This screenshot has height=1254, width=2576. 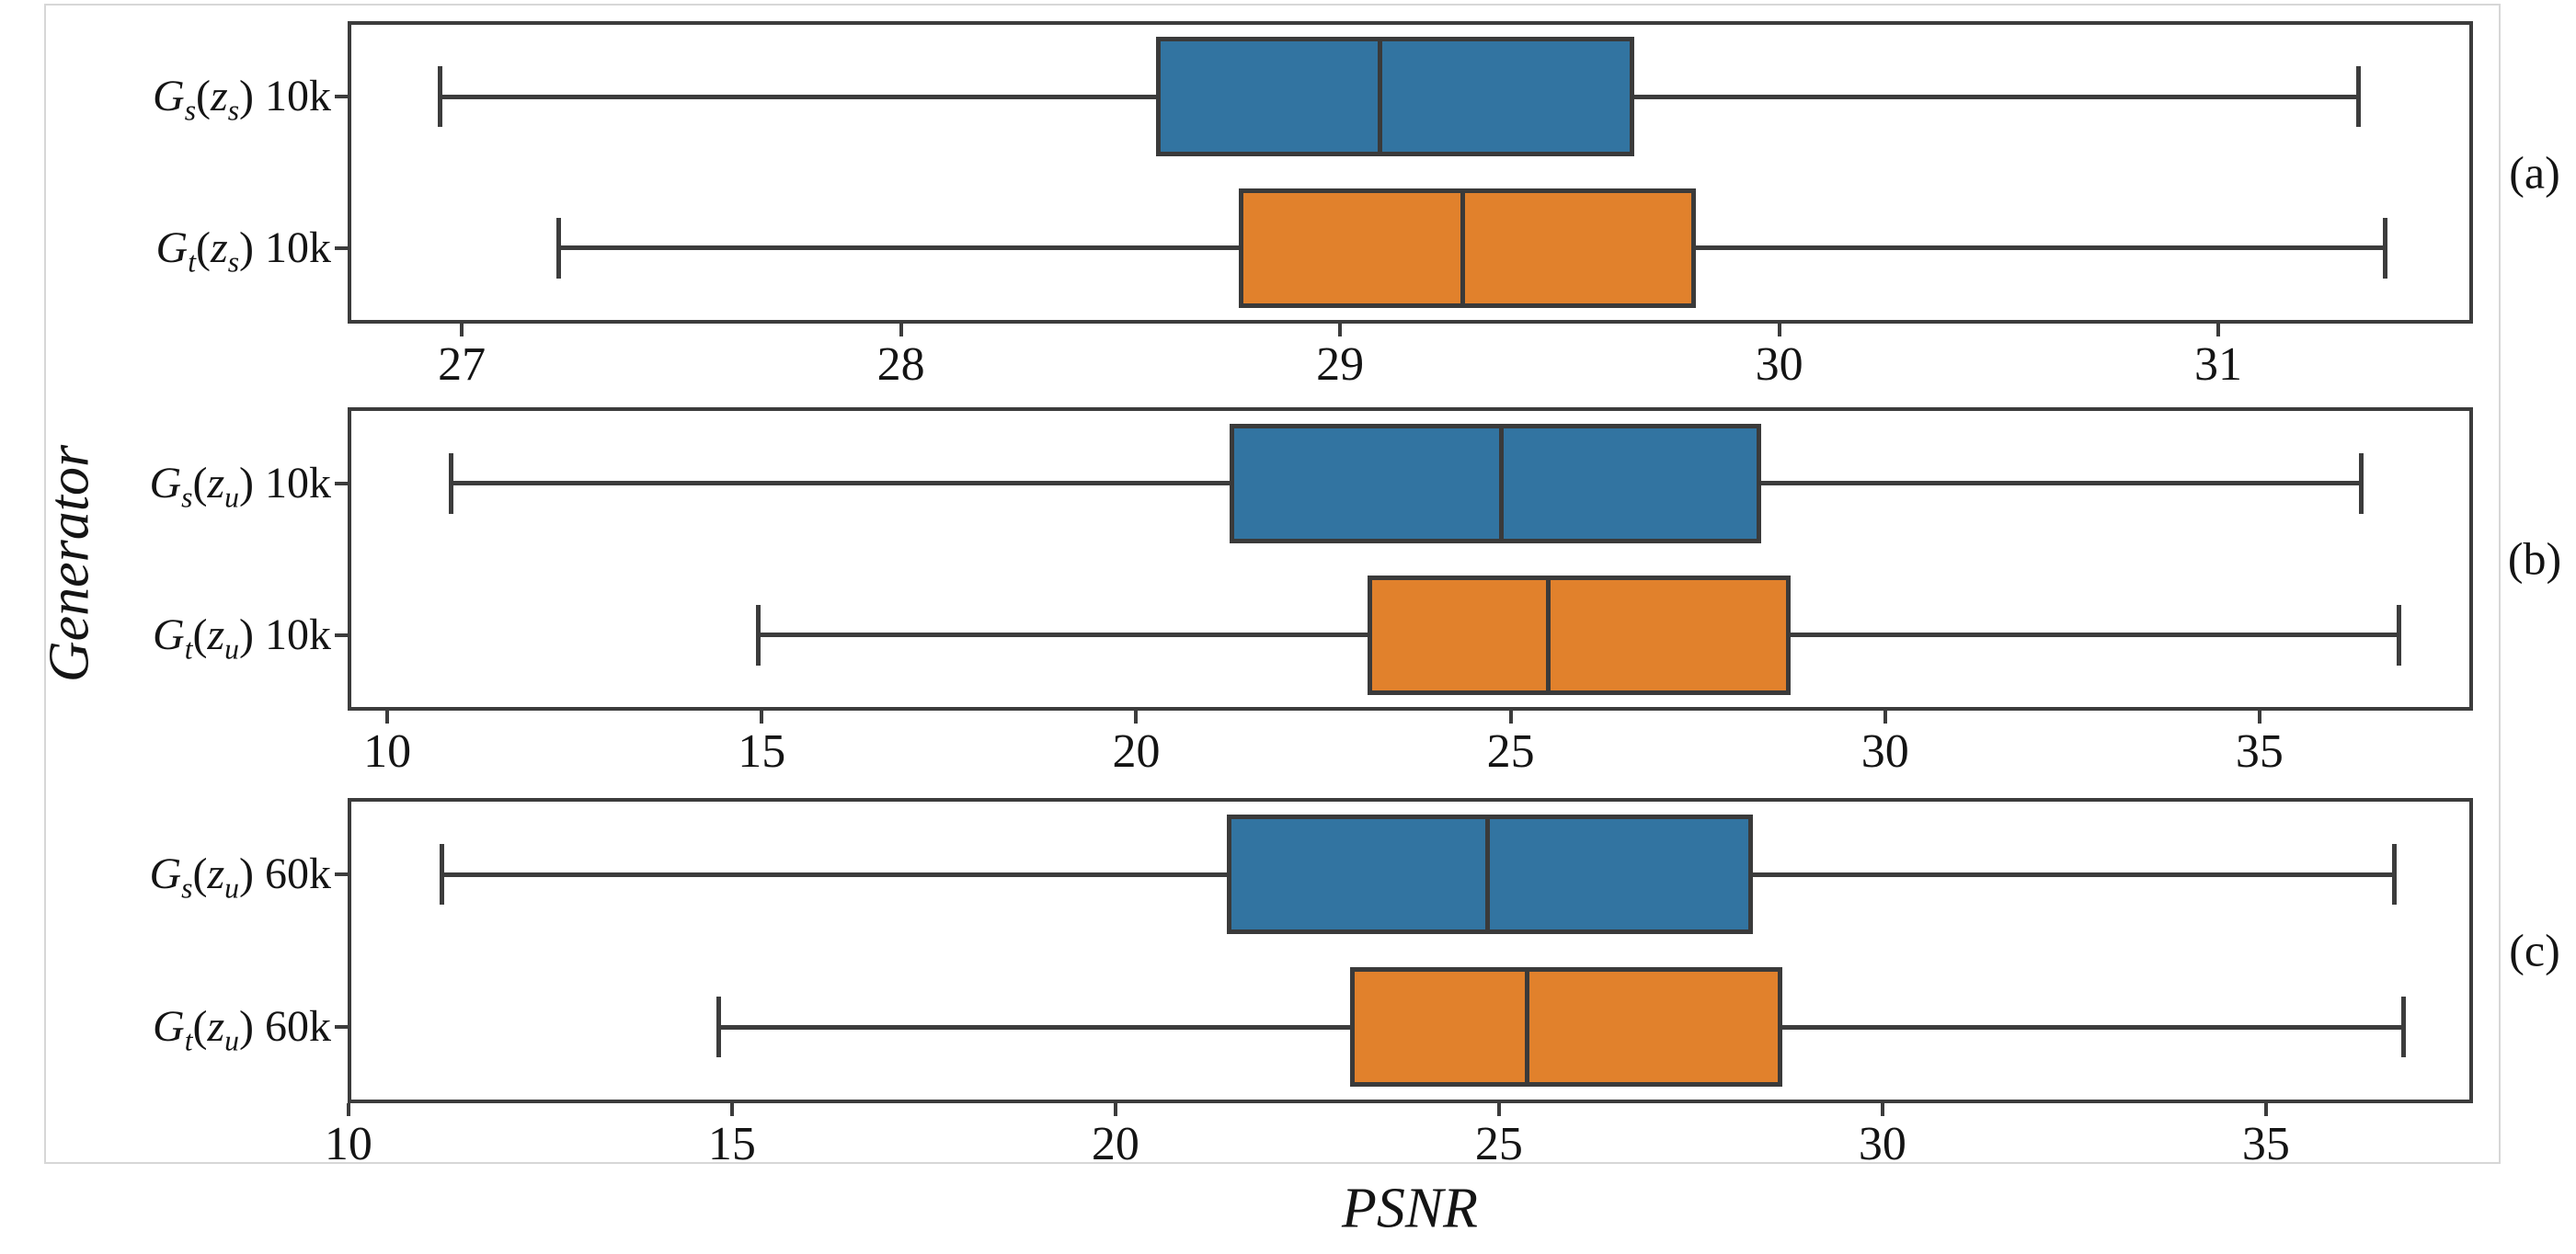 I want to click on category-label: Gt(zu) 10k, so click(x=242, y=638).